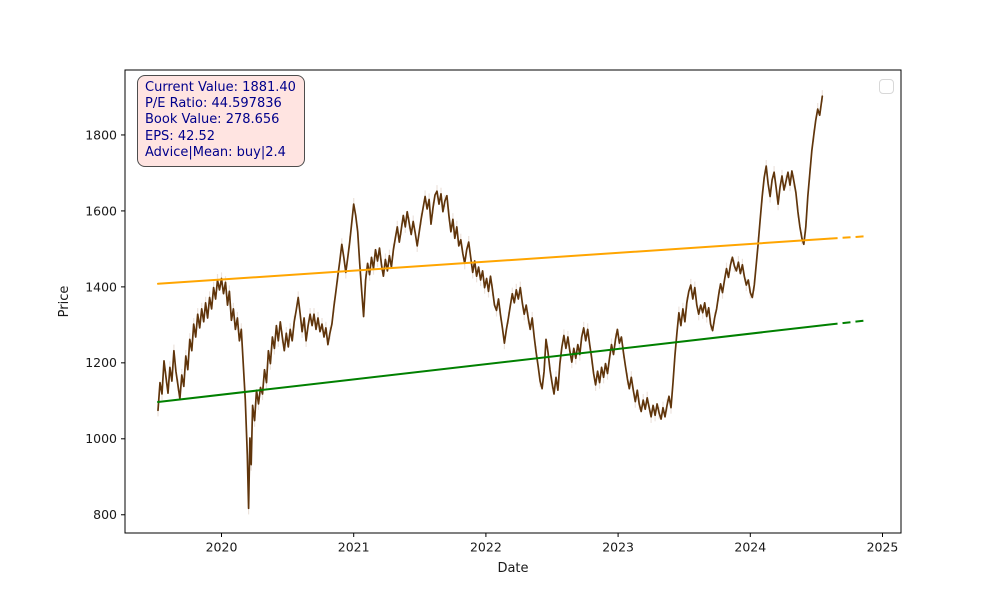 The width and height of the screenshot is (1000, 600). What do you see at coordinates (64, 302) in the screenshot?
I see `y-axis-label: Price` at bounding box center [64, 302].